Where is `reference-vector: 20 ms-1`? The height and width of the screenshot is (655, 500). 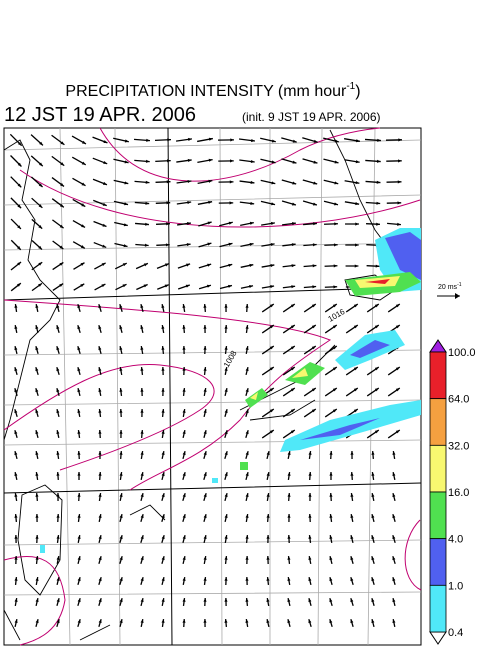
reference-vector: 20 ms-1 is located at coordinates (449, 290).